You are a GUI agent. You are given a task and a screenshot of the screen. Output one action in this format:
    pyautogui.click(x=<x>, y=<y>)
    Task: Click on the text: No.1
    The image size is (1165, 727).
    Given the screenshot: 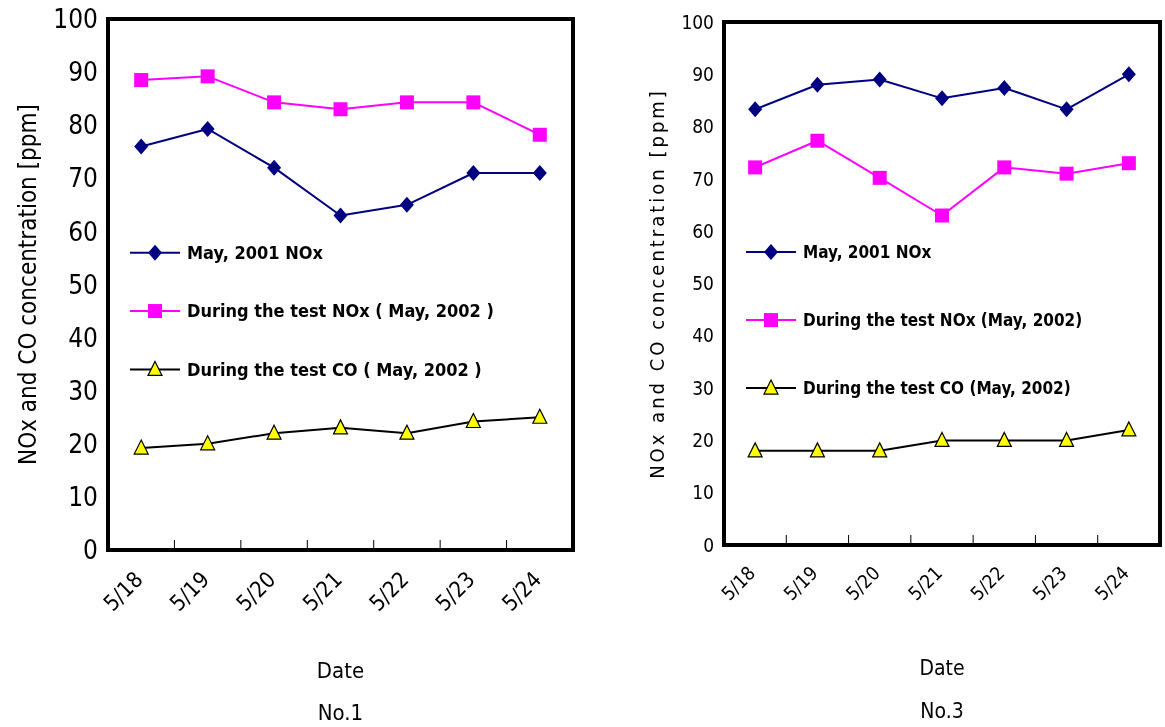 What is the action you would take?
    pyautogui.click(x=340, y=712)
    